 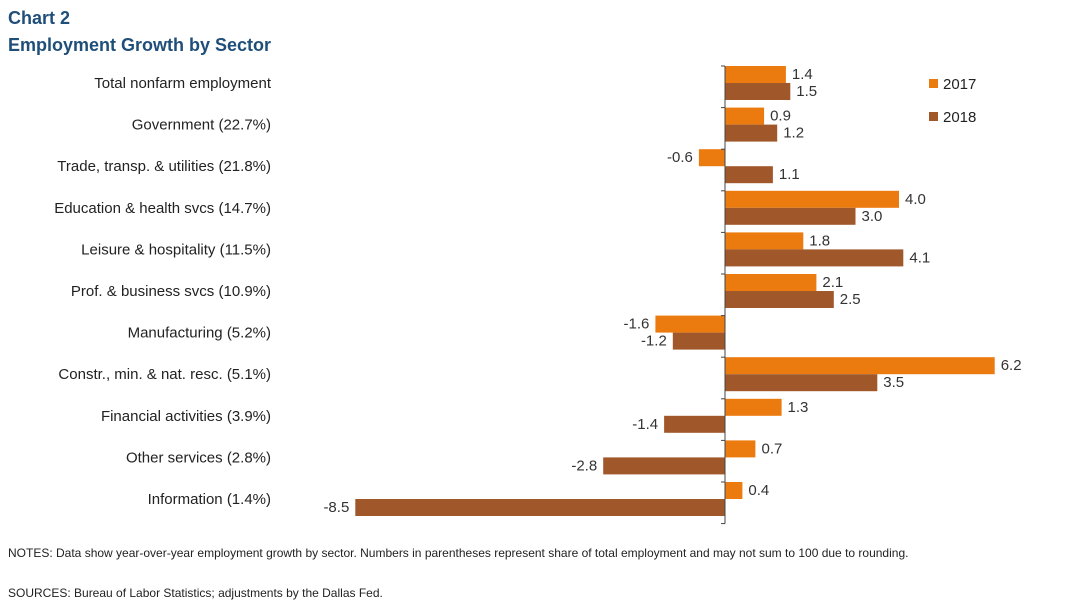 What do you see at coordinates (933, 83) in the screenshot?
I see `legend-swatch-2017` at bounding box center [933, 83].